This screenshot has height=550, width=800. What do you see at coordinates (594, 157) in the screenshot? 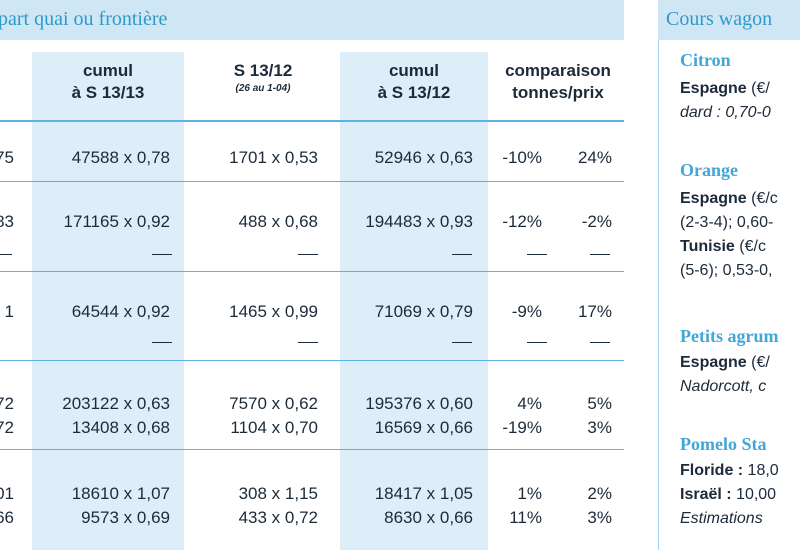
I see `table-cell: 24%` at bounding box center [594, 157].